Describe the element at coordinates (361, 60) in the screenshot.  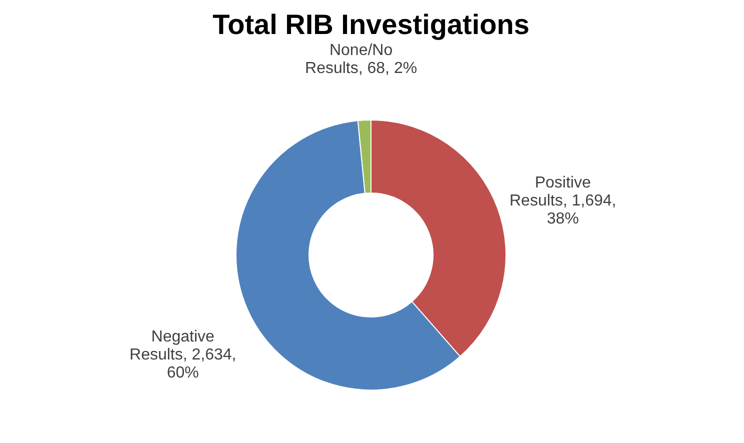
I see `slice-label: None/No Results, 68, 2%` at that location.